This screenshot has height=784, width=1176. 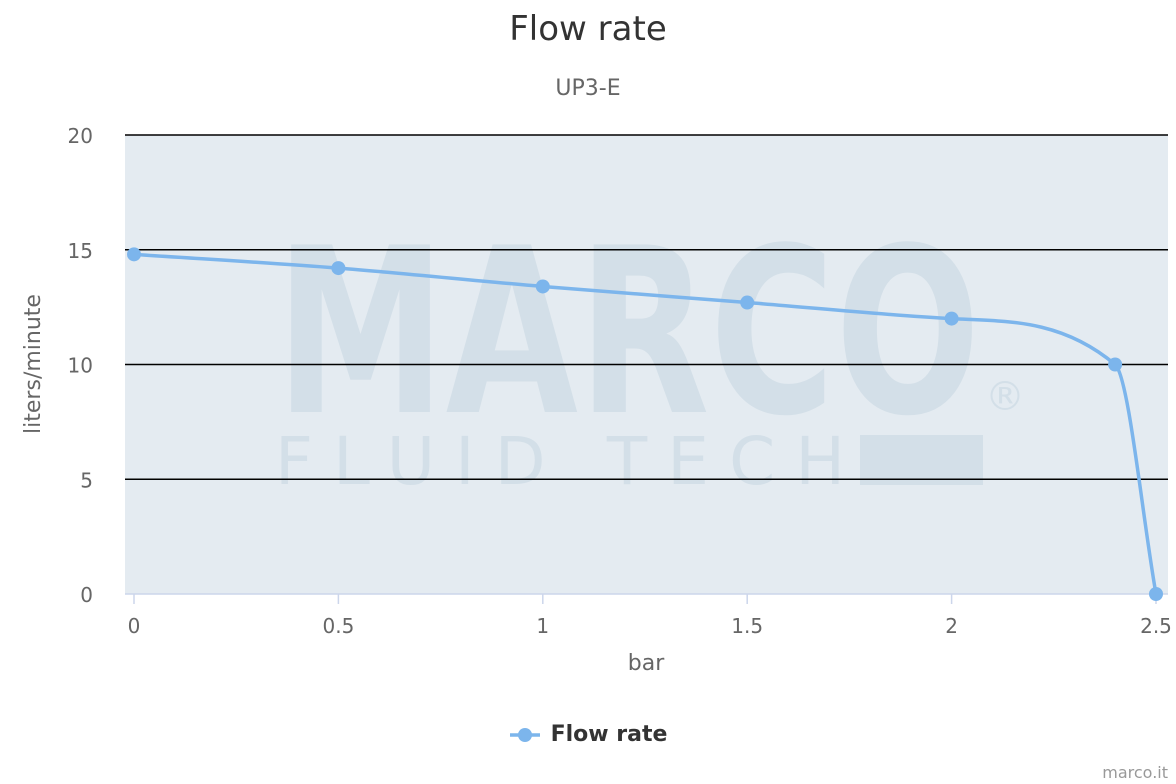 I want to click on y-tick-label: 15, so click(x=80, y=251).